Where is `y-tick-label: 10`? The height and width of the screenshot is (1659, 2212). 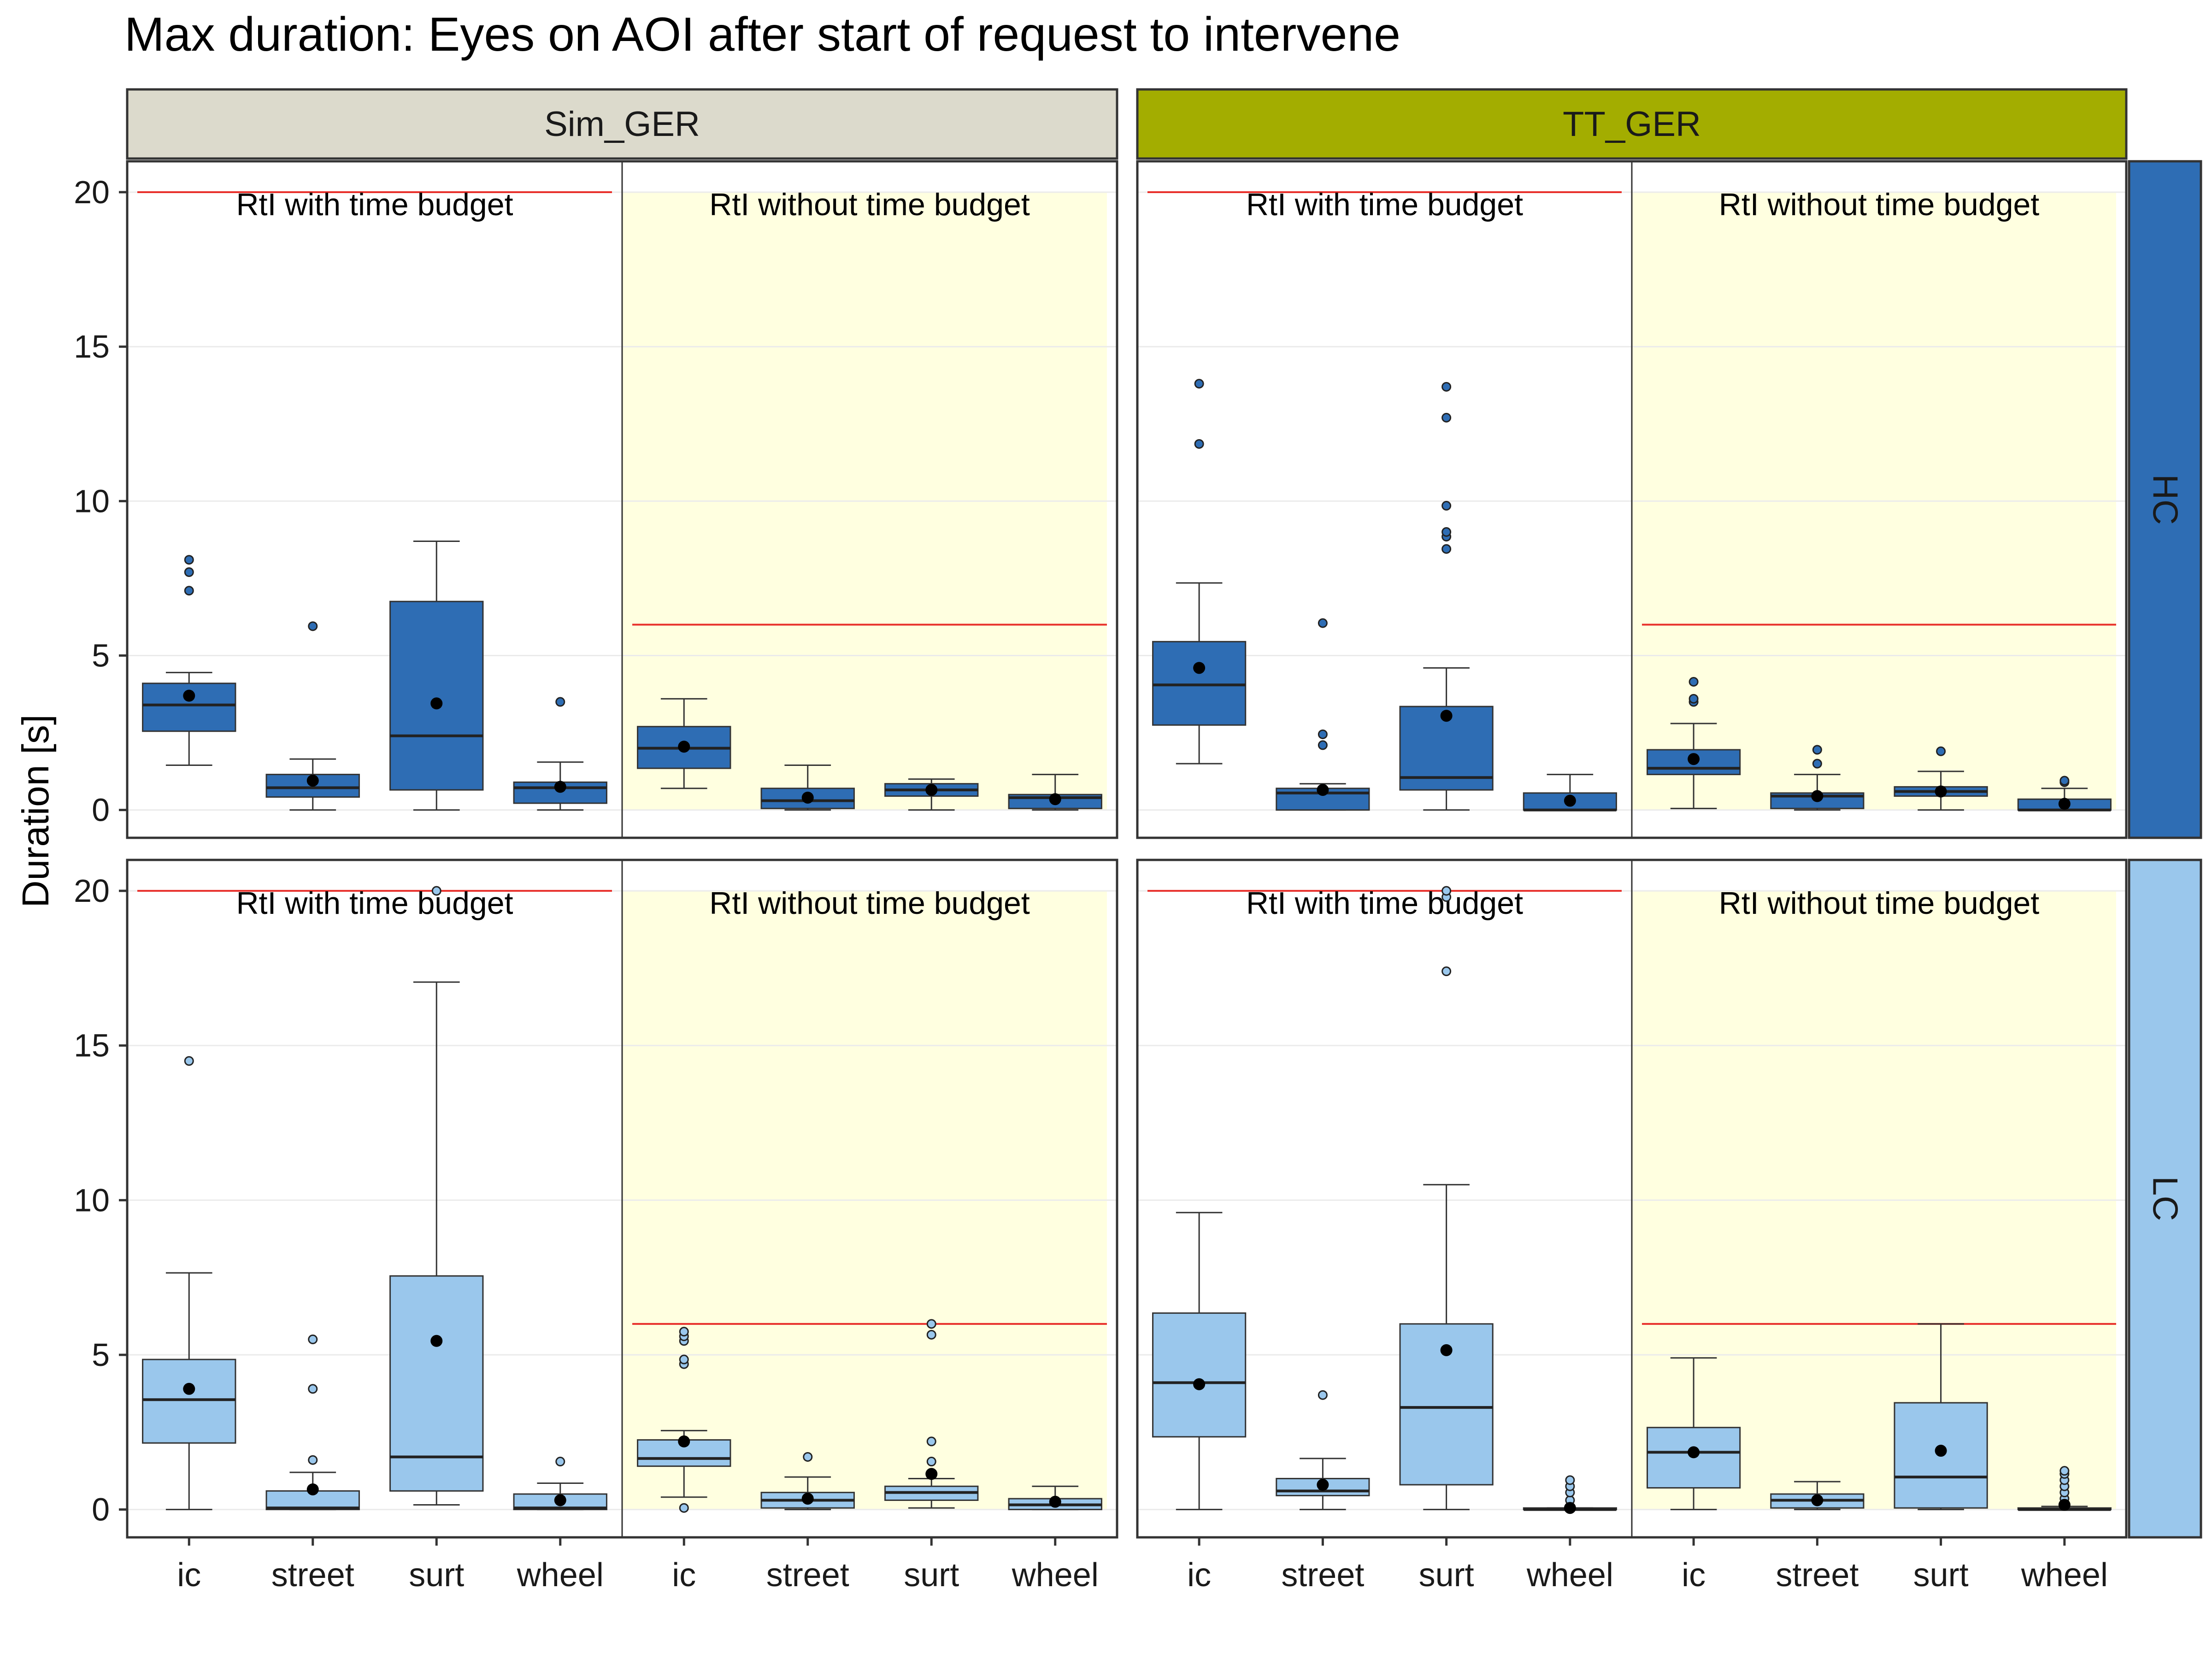
y-tick-label: 10 is located at coordinates (92, 501).